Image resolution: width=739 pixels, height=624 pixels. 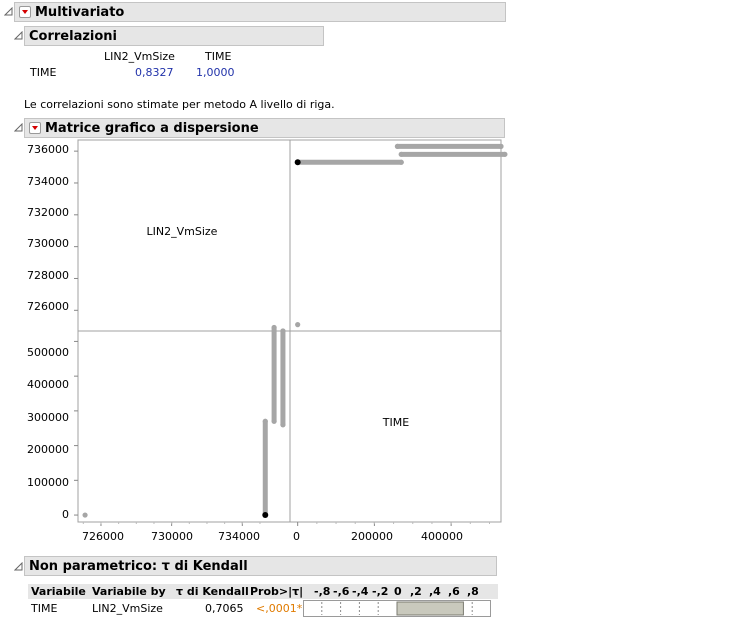 What do you see at coordinates (380, 591) in the screenshot?
I see `bar-tick-label: -,2` at bounding box center [380, 591].